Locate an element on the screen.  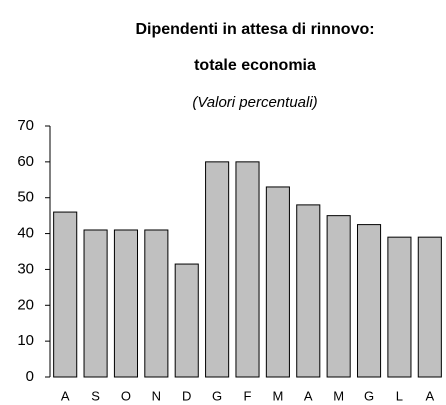
y-tick-label: 10 is located at coordinates (25, 340).